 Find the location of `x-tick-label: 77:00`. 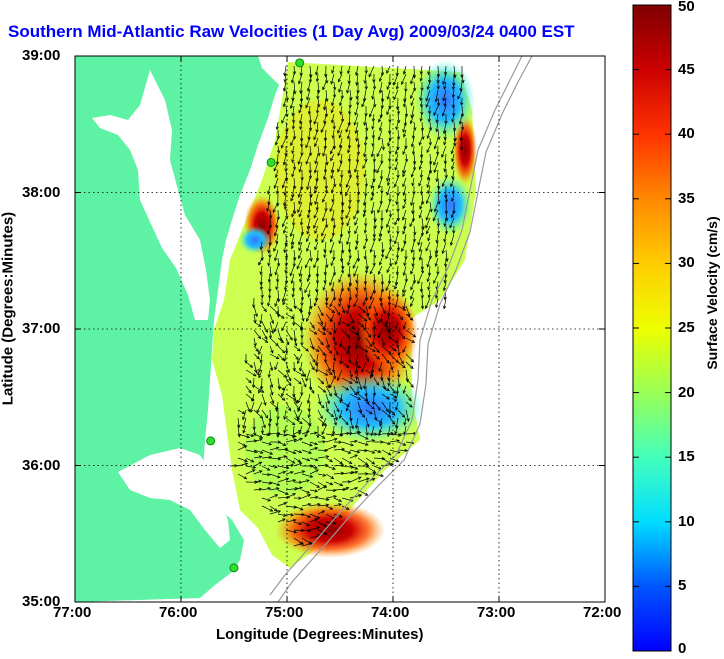

x-tick-label: 77:00 is located at coordinates (72, 612).